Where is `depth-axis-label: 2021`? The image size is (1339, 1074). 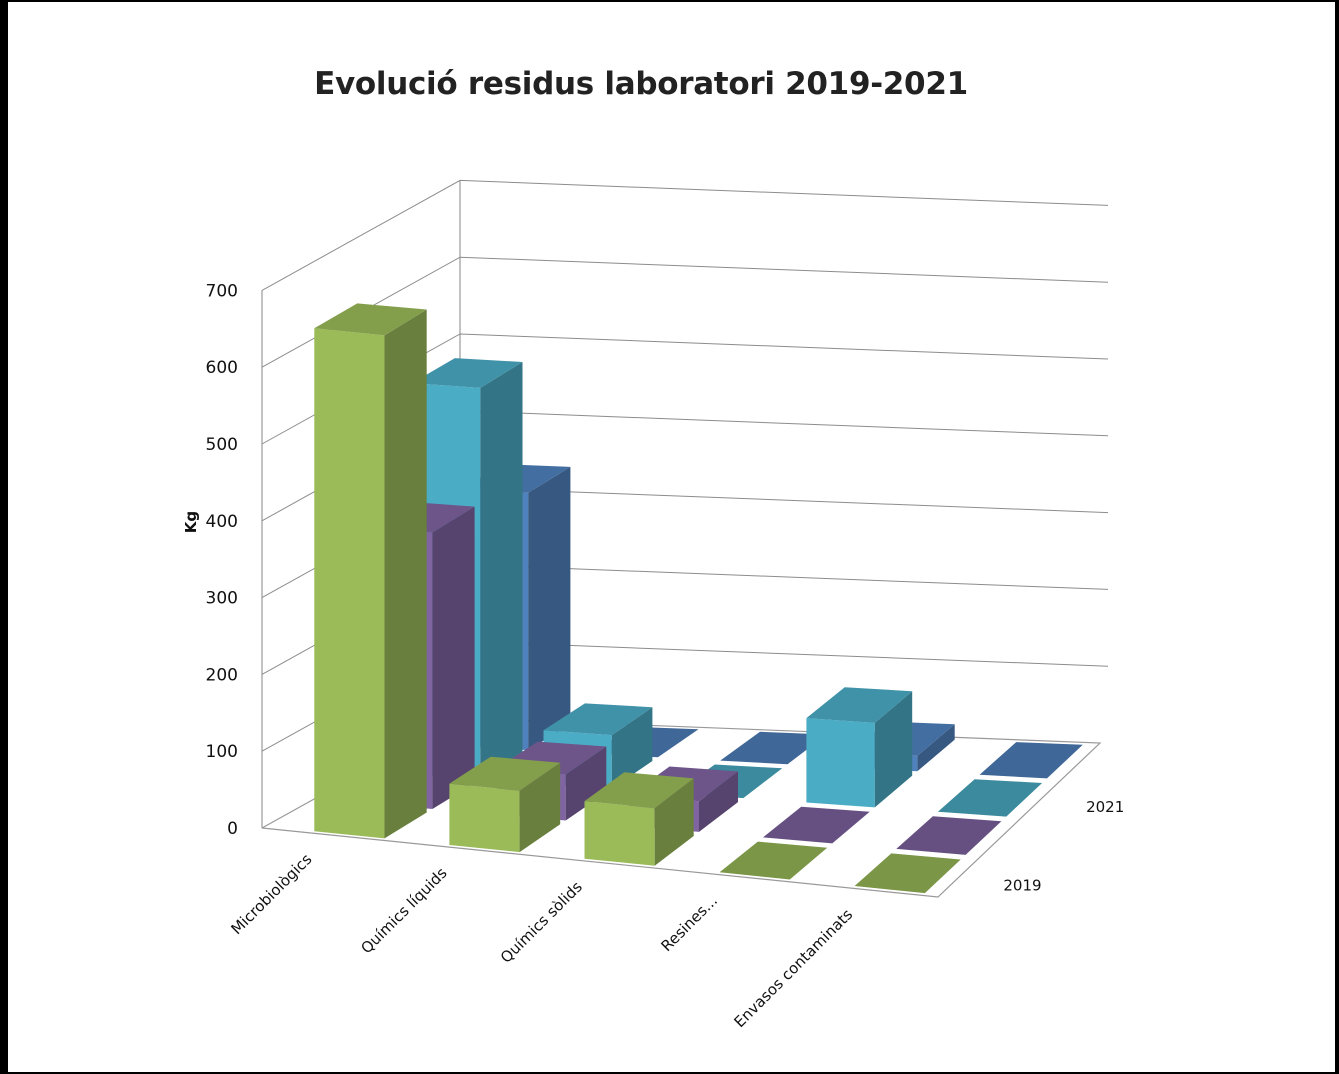
depth-axis-label: 2021 is located at coordinates (1105, 807).